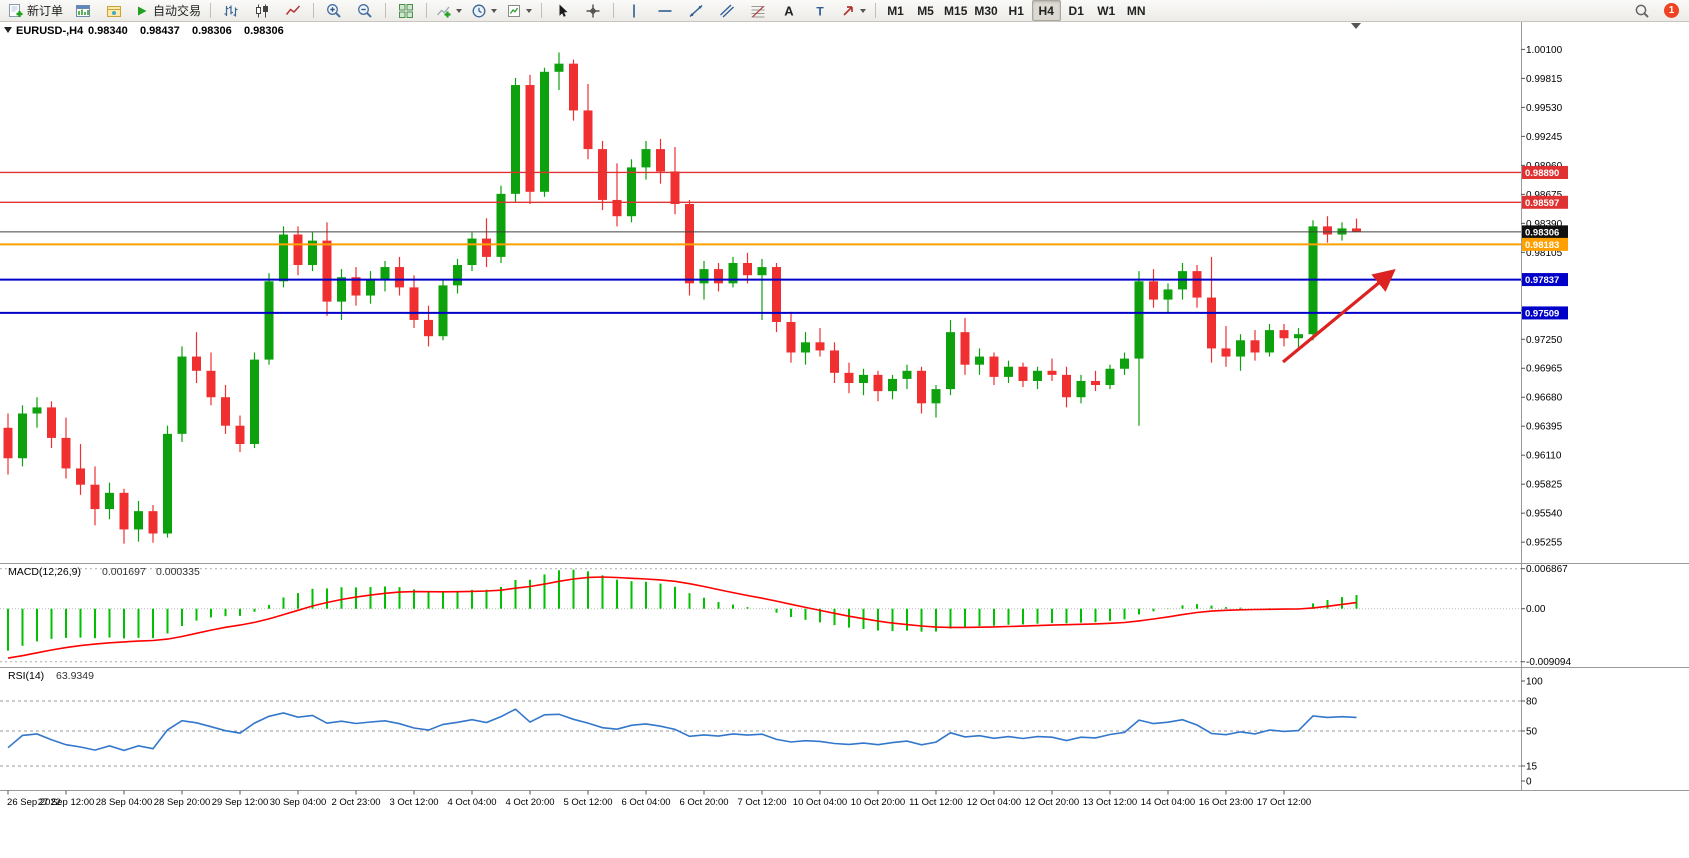 This screenshot has height=858, width=1689. What do you see at coordinates (1544, 543) in the screenshot?
I see `price-axis-label: 0.95255` at bounding box center [1544, 543].